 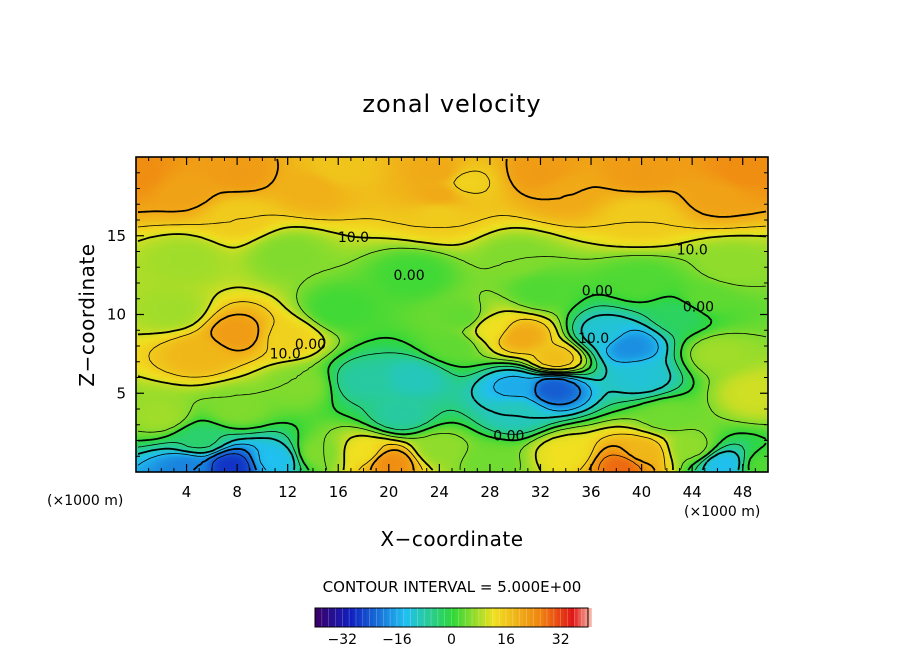 I want to click on x-tick-label: 4, so click(x=187, y=492).